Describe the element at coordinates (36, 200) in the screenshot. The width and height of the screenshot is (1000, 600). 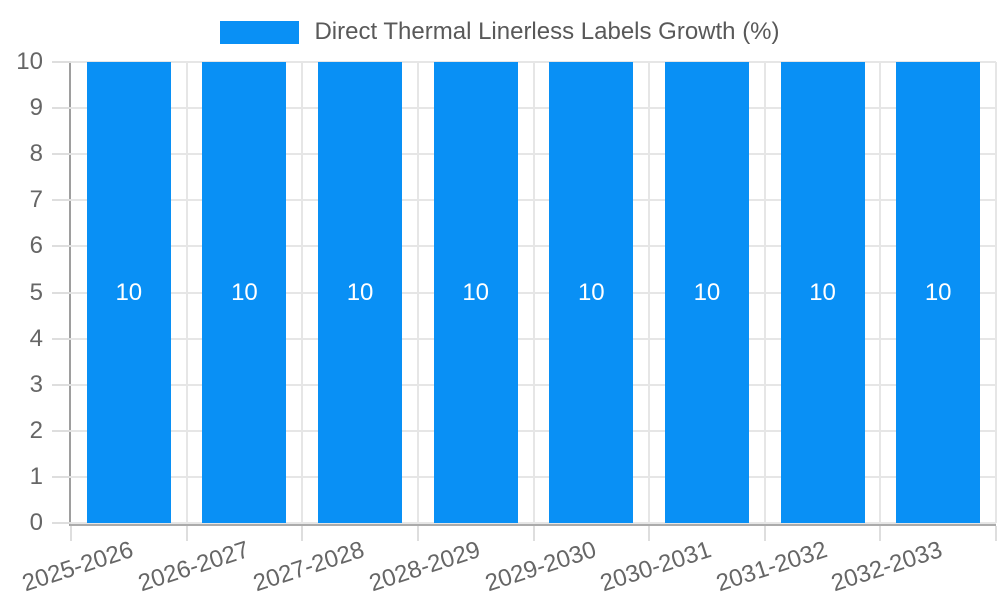
I see `y-axis-tick-label: 7` at that location.